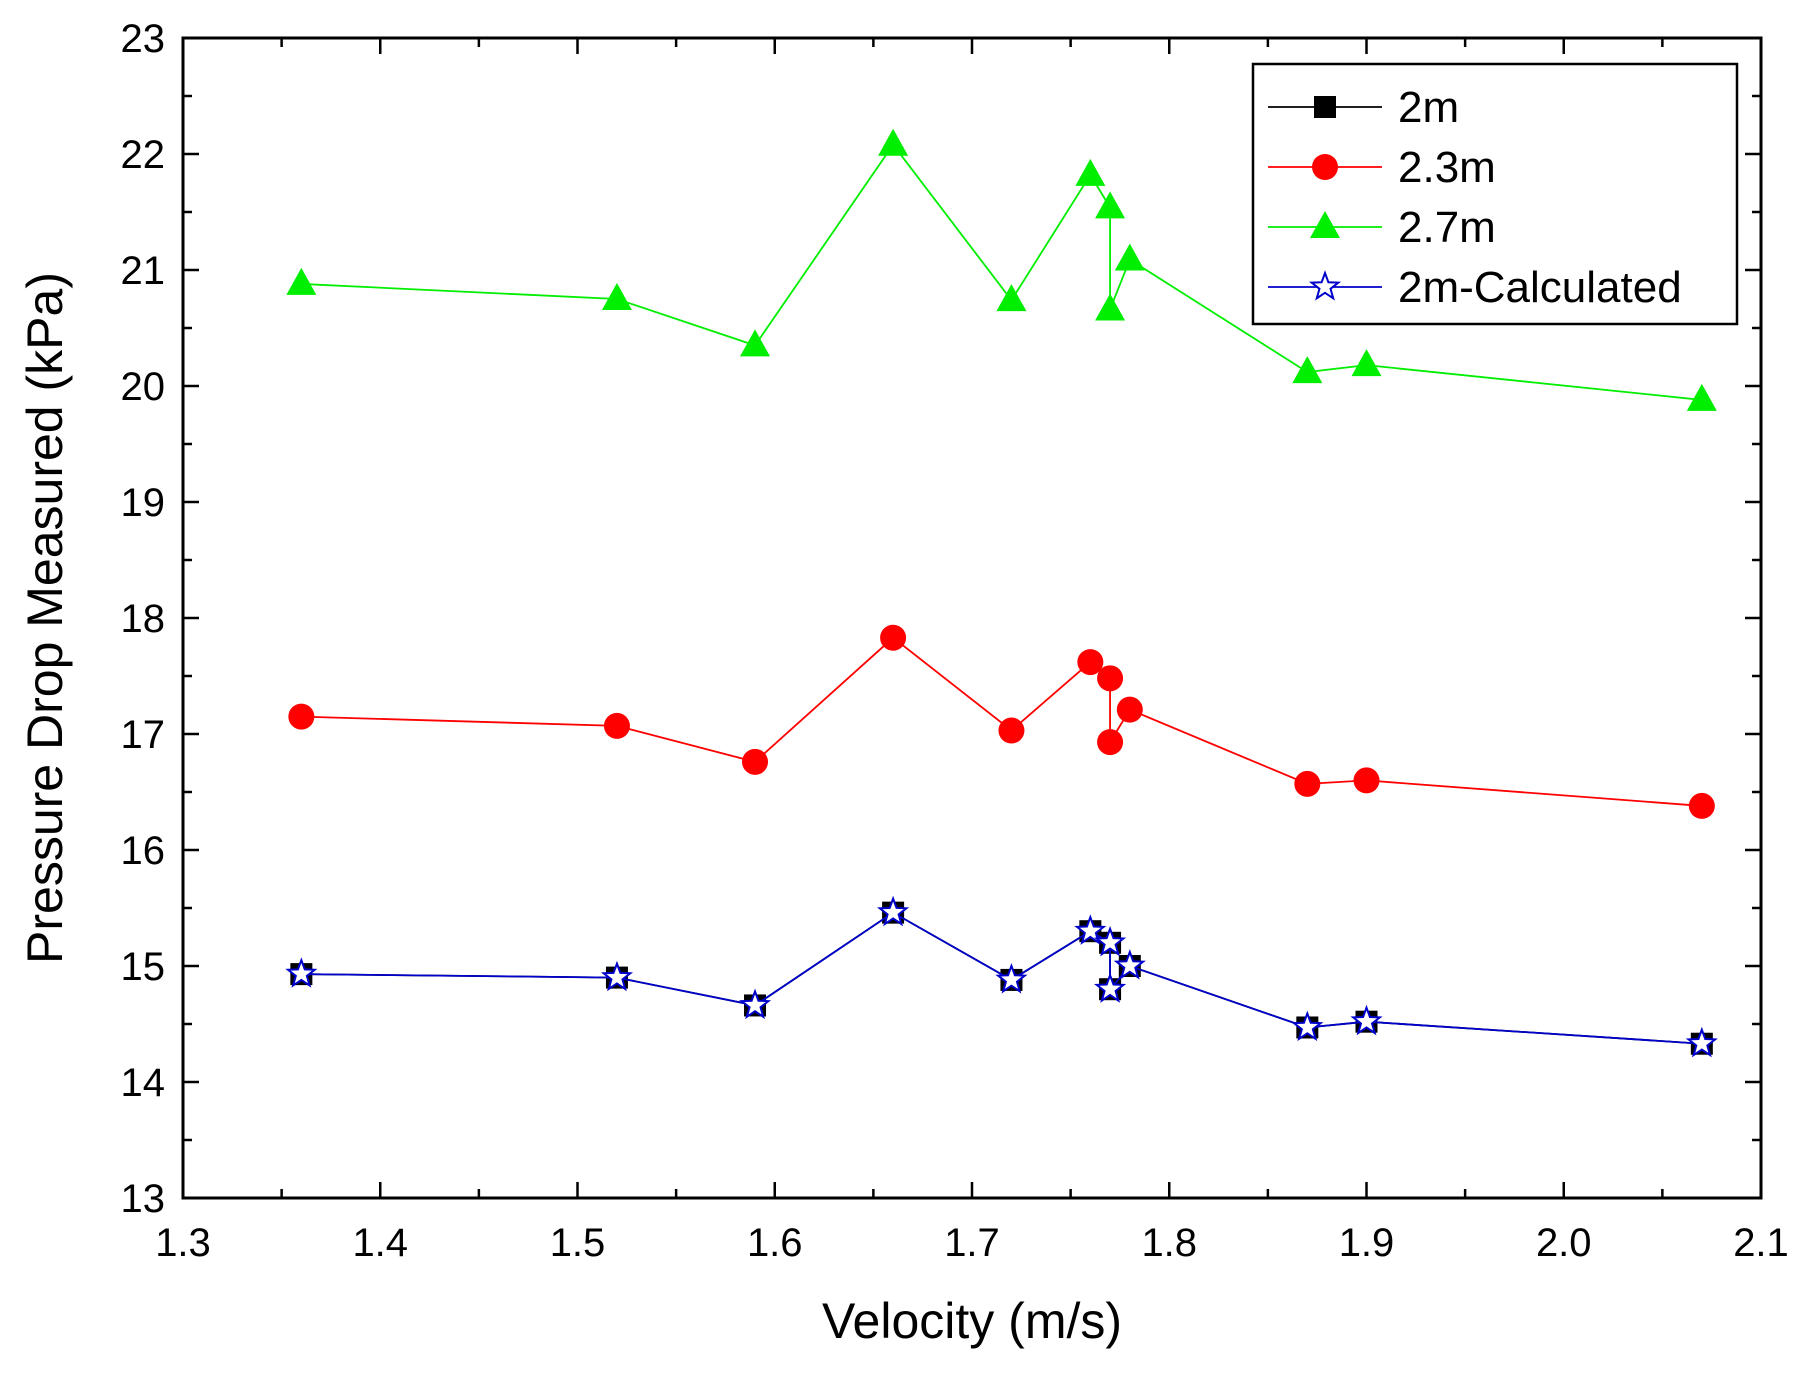 Image resolution: width=1797 pixels, height=1384 pixels. I want to click on x-tick-label: 2.0, so click(1564, 1243).